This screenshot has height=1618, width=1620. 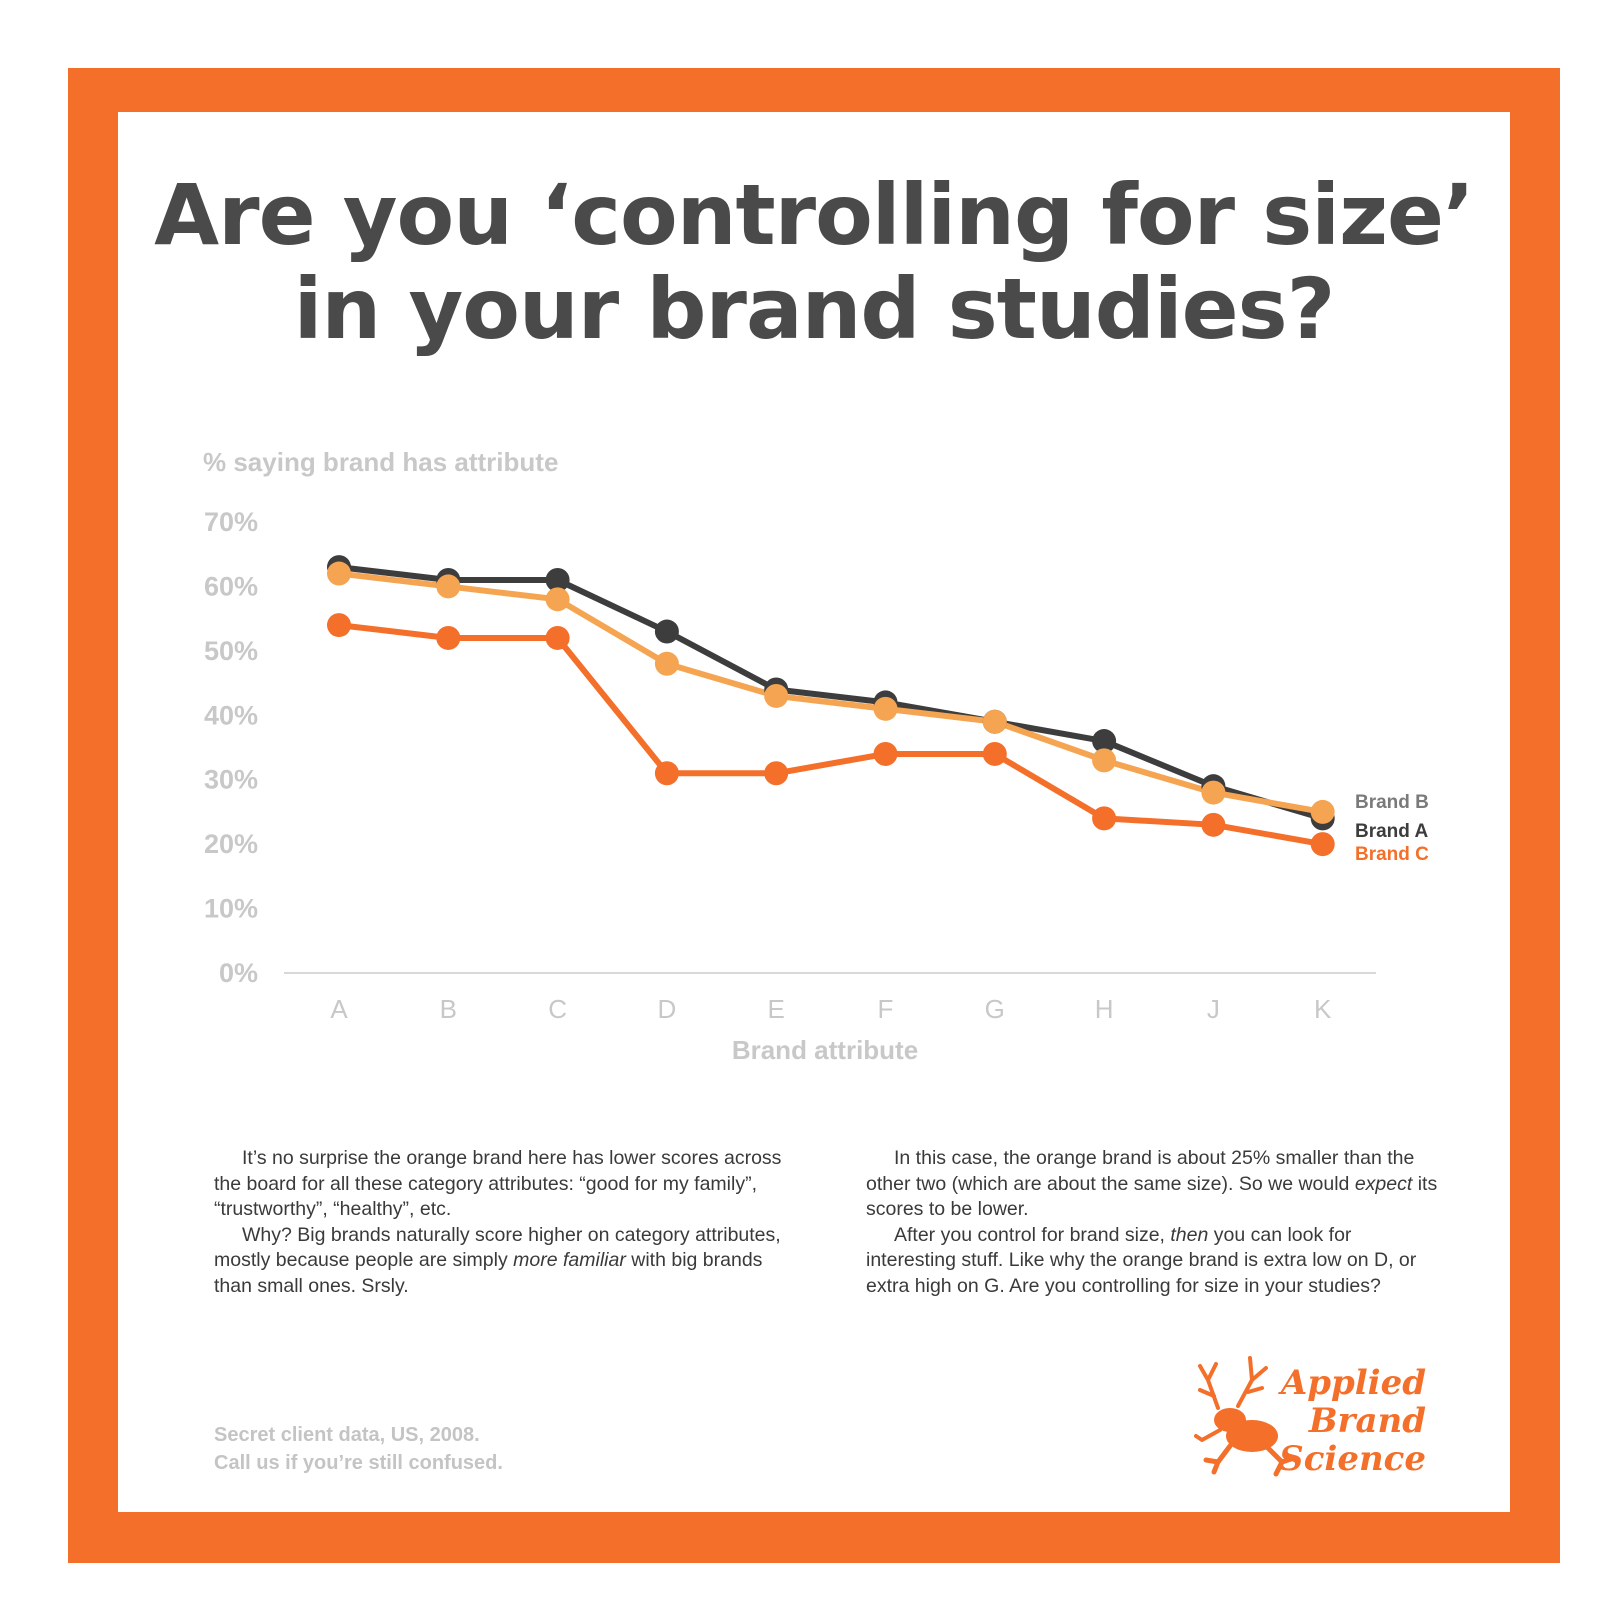 I want to click on series-line-brand-b, so click(x=831, y=692).